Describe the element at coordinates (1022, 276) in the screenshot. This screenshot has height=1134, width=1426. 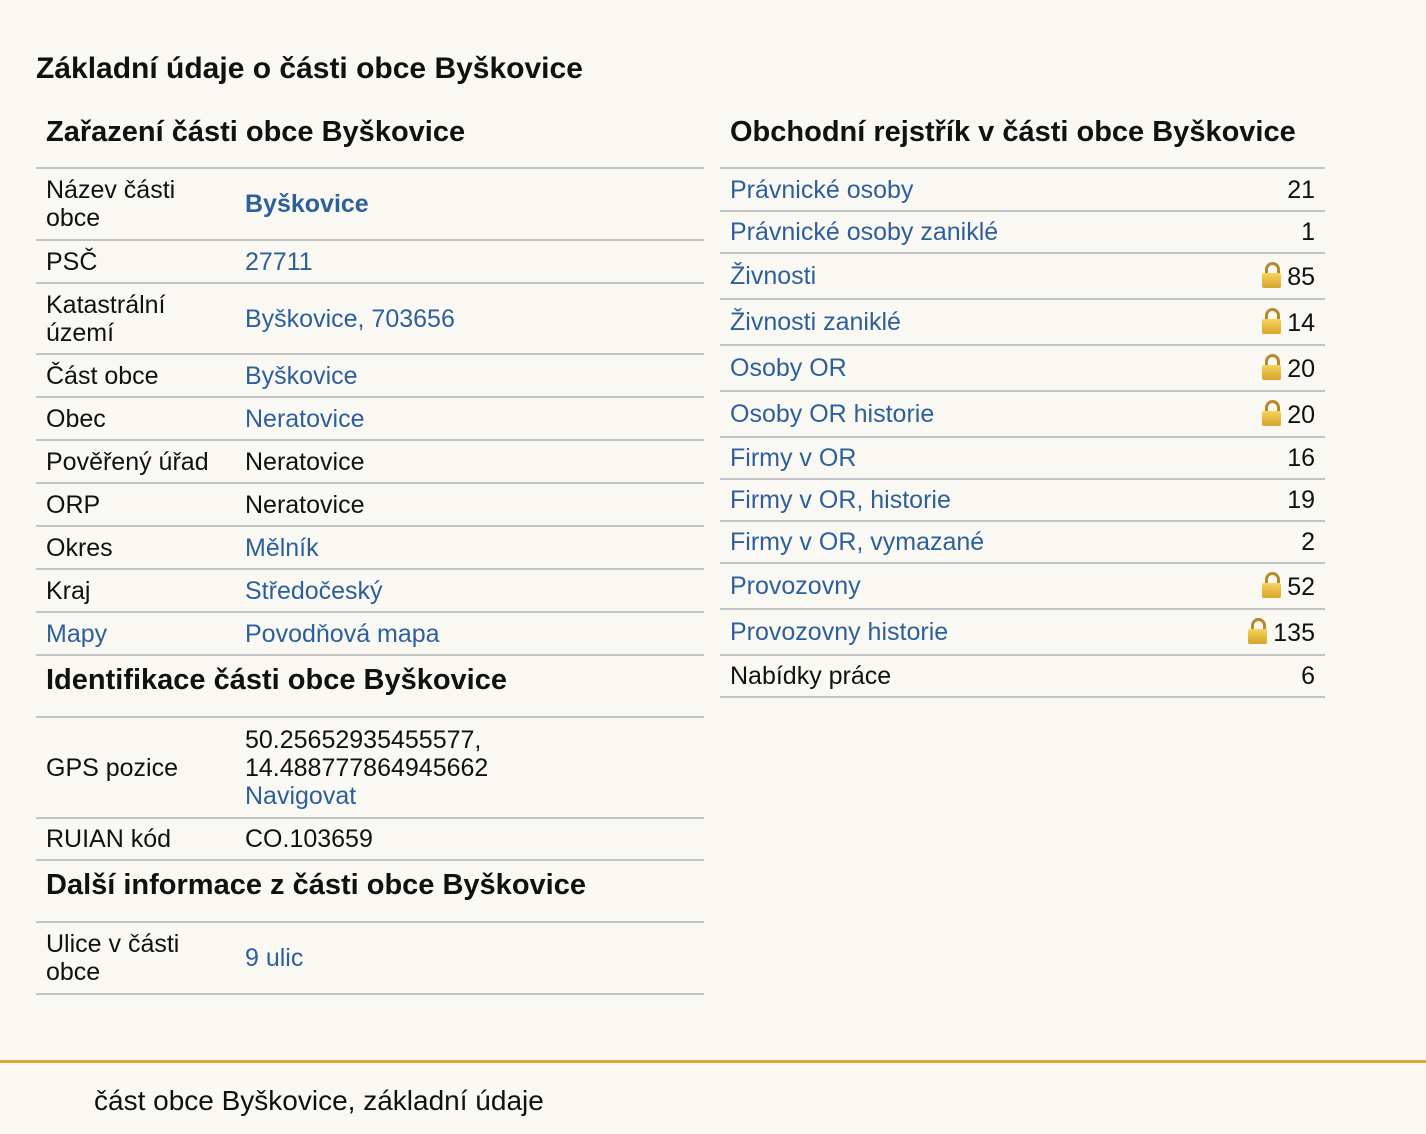
I see `table-row: Živnosti 85` at that location.